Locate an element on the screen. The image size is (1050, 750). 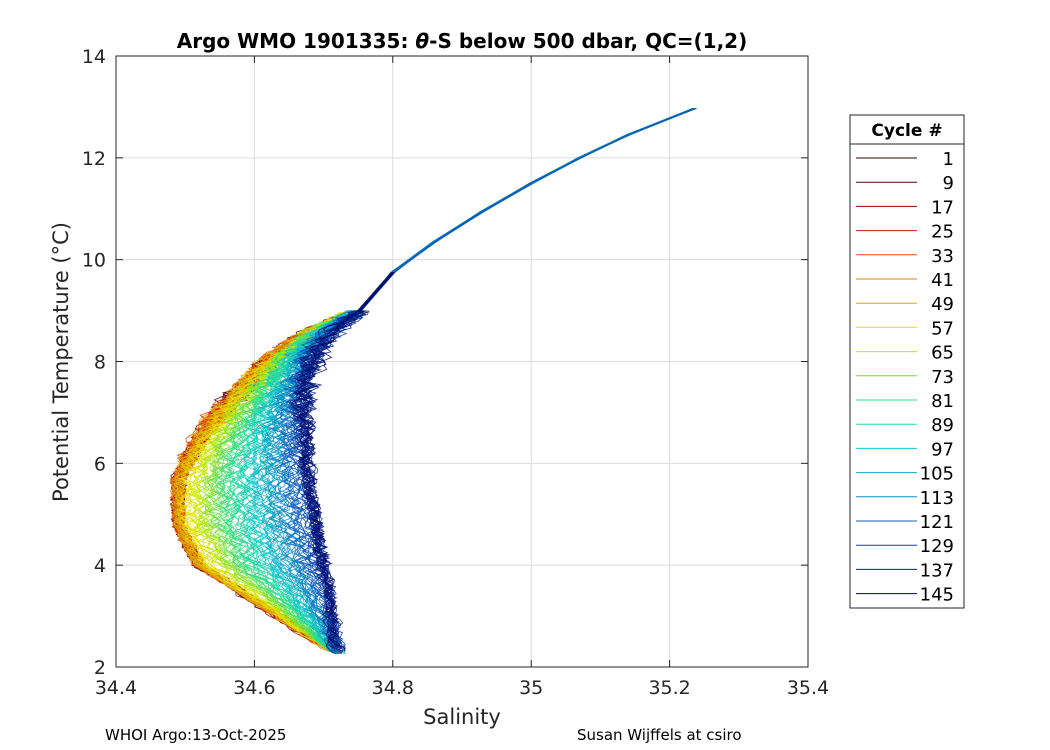
legend-entry-label: 113 is located at coordinates (937, 498).